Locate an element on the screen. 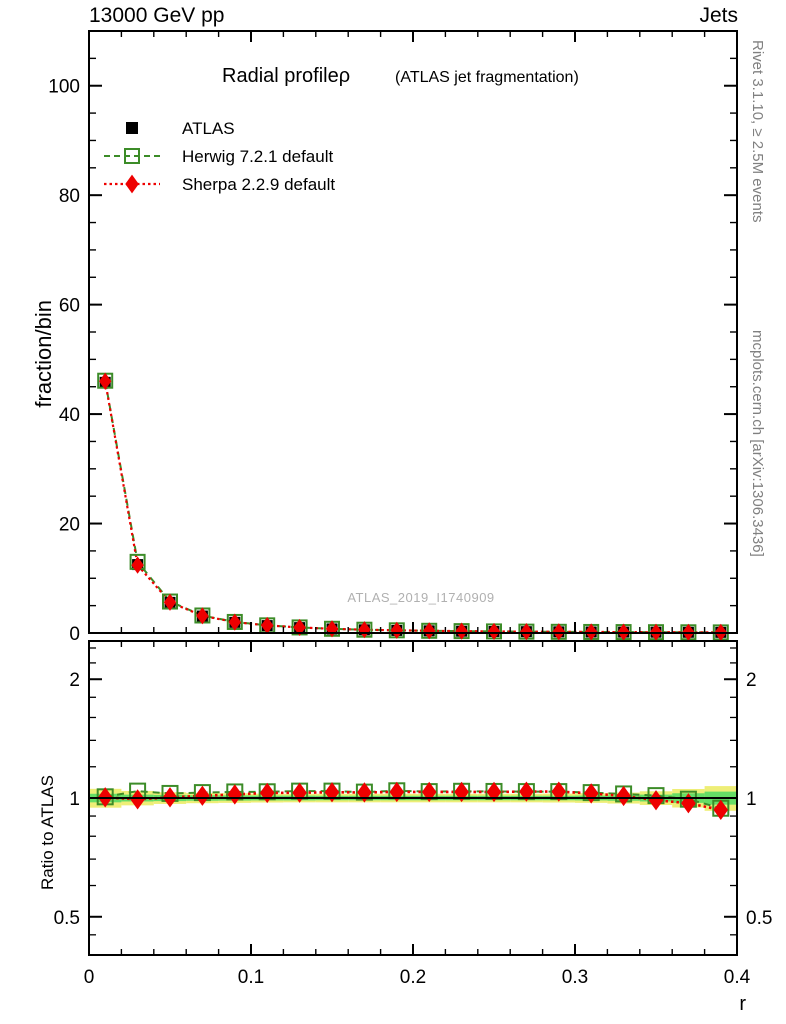 Image resolution: width=786 pixels, height=1024 pixels. svg-text: 40 is located at coordinates (69, 415).